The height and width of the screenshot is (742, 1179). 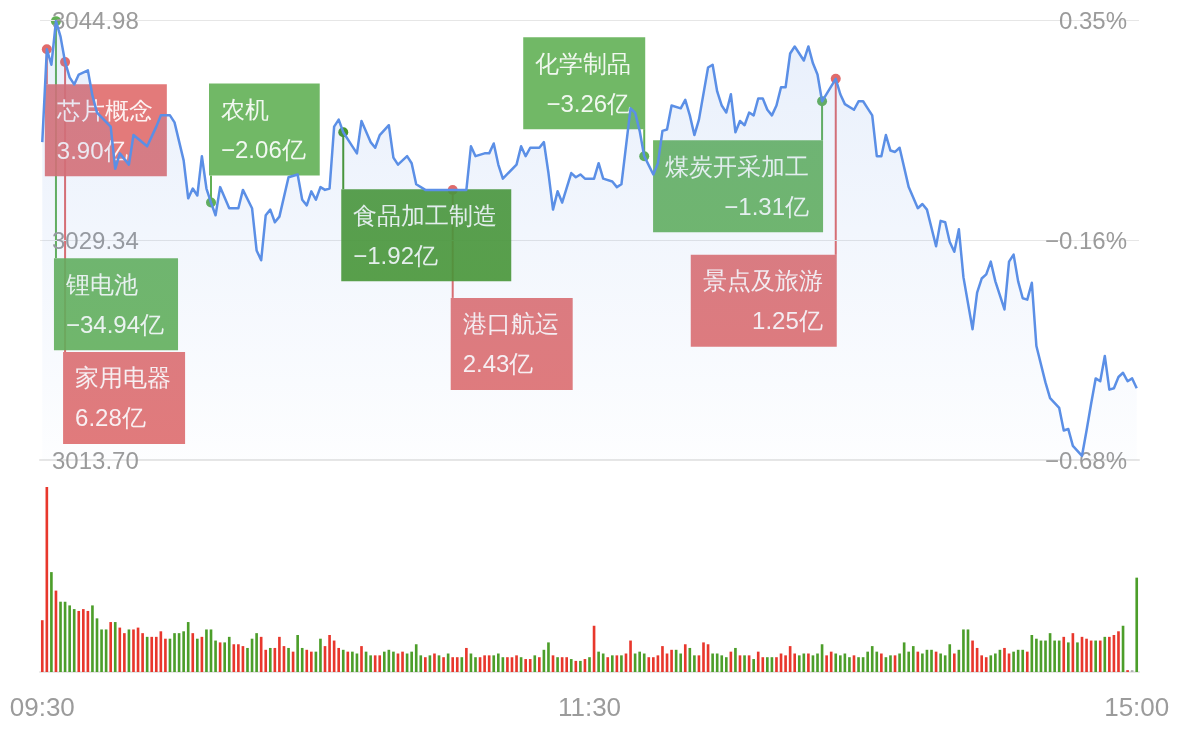 What do you see at coordinates (510, 344) in the screenshot?
I see `annotation: 港口航运 2.43亿` at bounding box center [510, 344].